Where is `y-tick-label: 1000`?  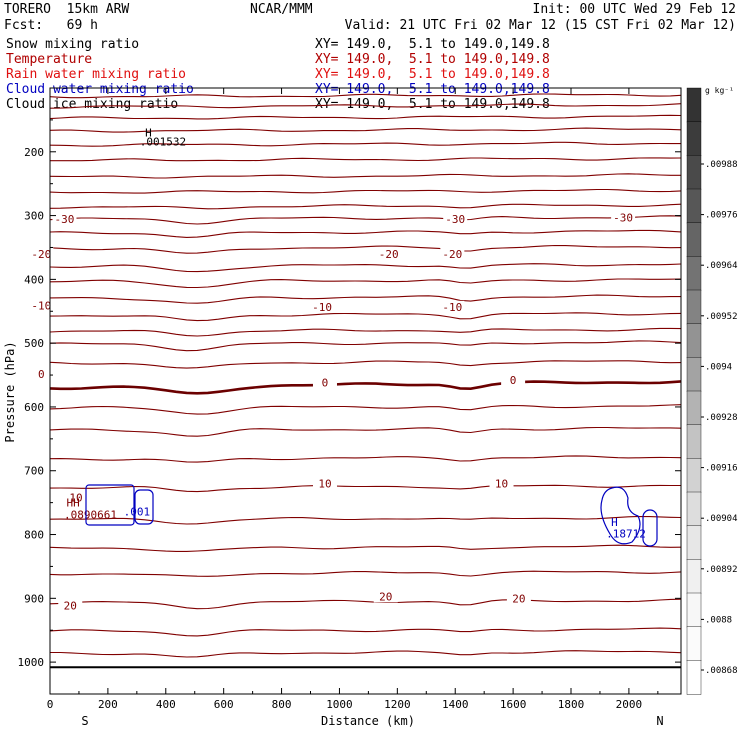
y-tick-label: 1000 is located at coordinates (31, 662).